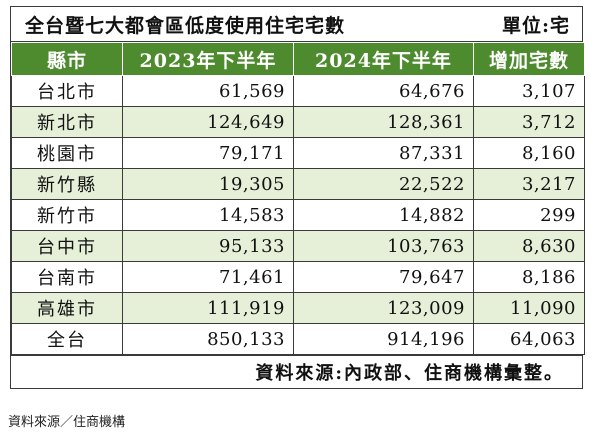 This screenshot has height=438, width=593. I want to click on table-row: 高雄市 111,919 123,009 11,090, so click(298, 308).